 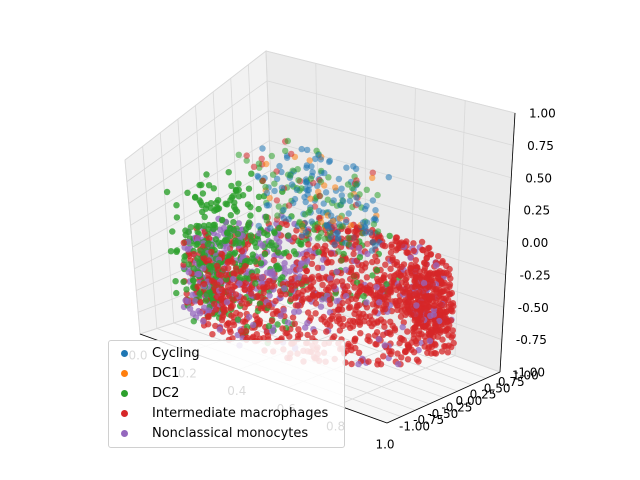 I want to click on z-tick-label: -1.00, so click(x=529, y=373).